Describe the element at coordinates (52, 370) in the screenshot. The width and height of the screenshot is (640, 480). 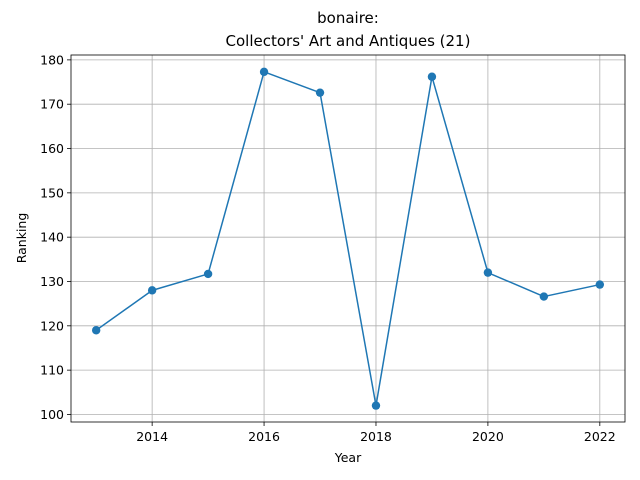
I see `y-tick-label: 110` at that location.